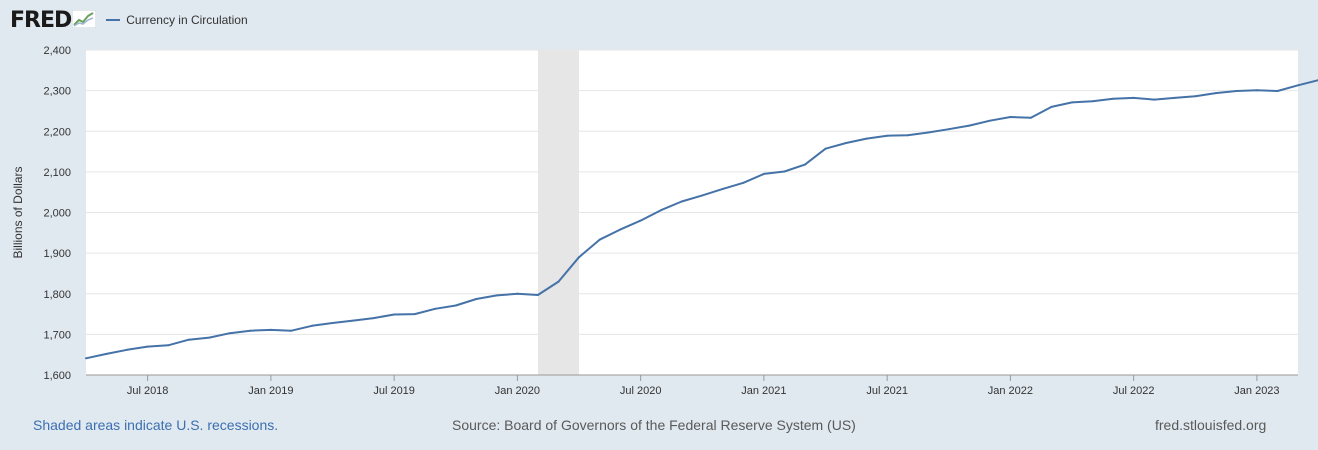 This screenshot has width=1318, height=450. What do you see at coordinates (517, 391) in the screenshot?
I see `x-tick-label: Jan 2020` at bounding box center [517, 391].